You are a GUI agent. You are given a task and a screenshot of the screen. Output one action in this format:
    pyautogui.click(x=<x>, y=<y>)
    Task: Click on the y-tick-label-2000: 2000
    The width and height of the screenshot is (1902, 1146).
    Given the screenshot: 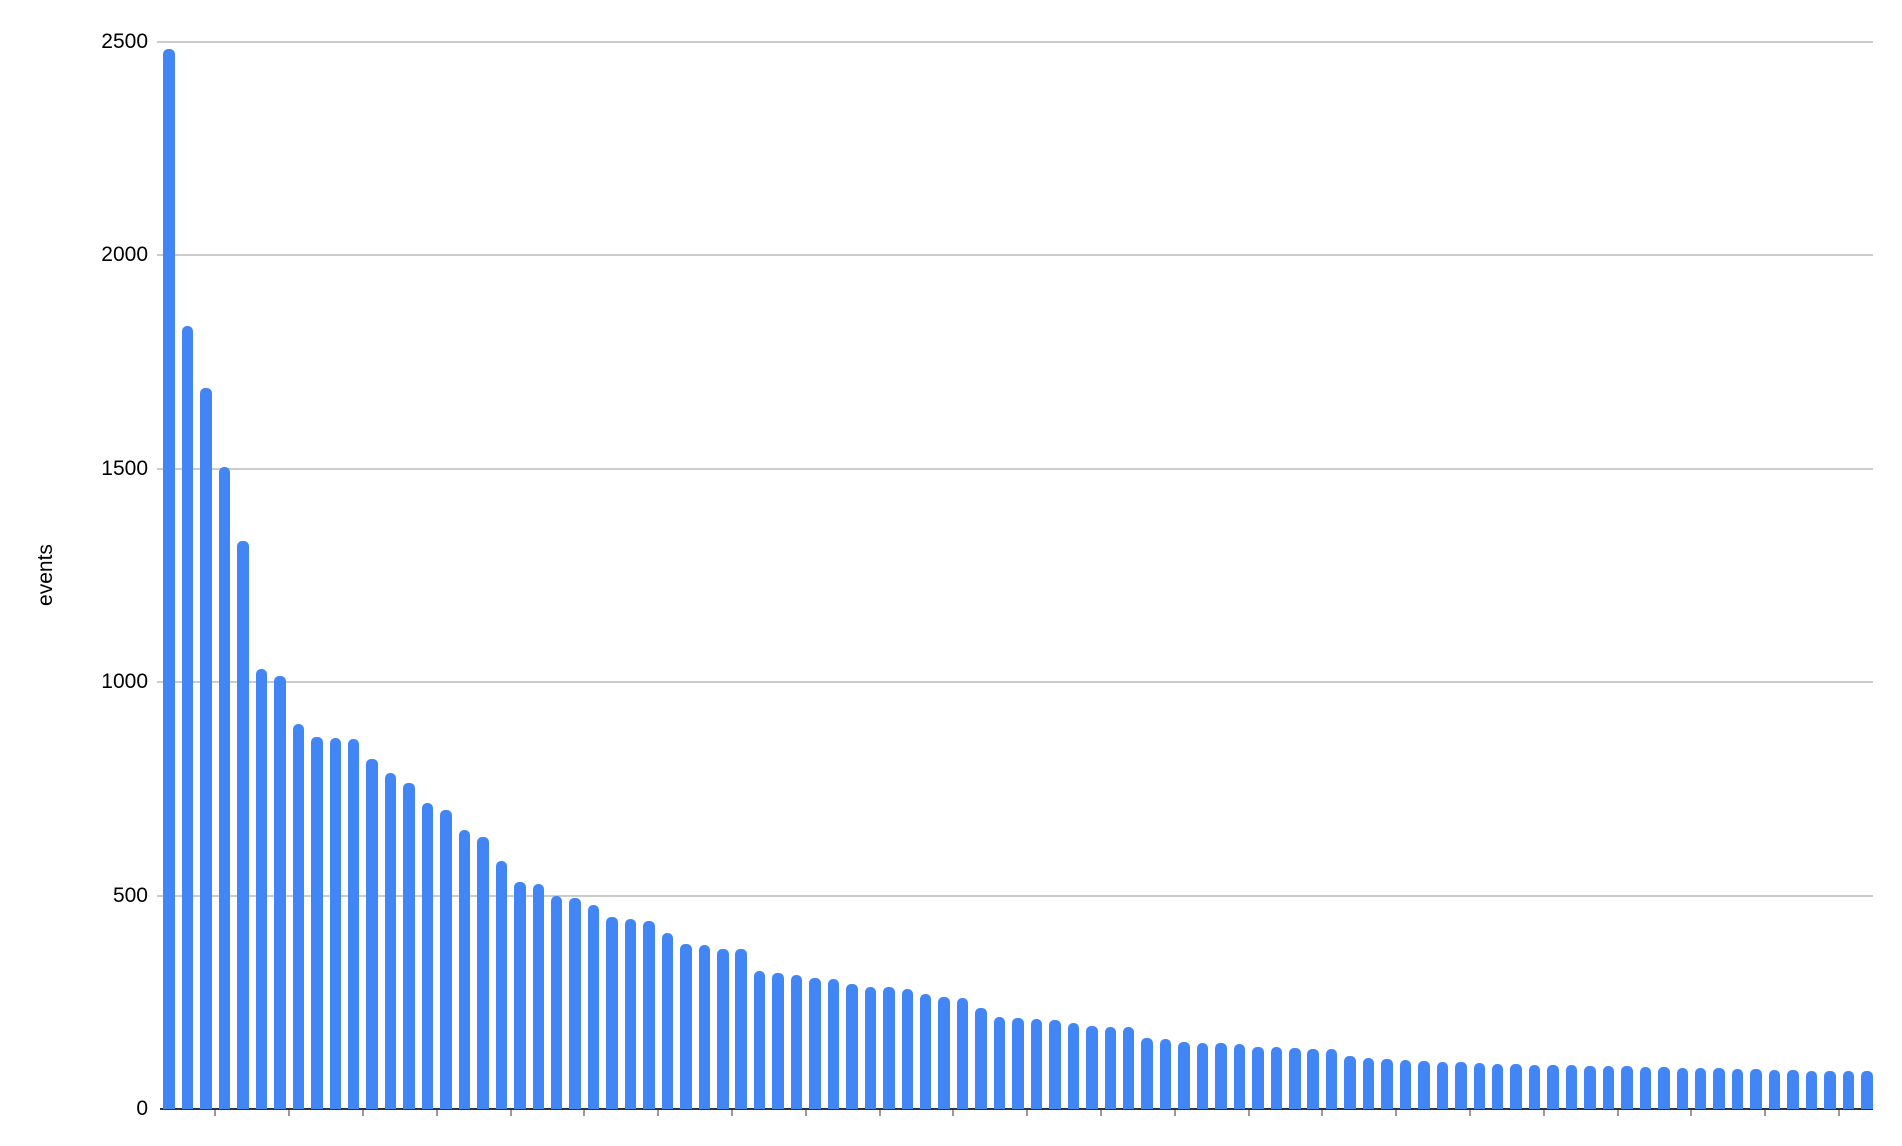 What is the action you would take?
    pyautogui.click(x=124, y=255)
    